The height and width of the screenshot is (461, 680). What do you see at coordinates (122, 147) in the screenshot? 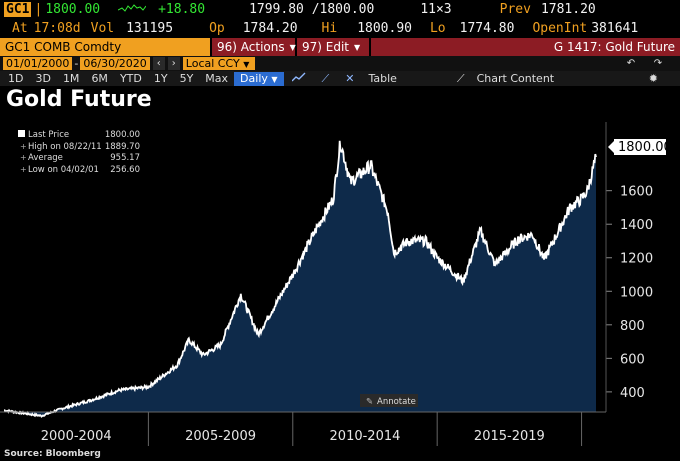
I see `legend-value-high: 1889.70` at bounding box center [122, 147].